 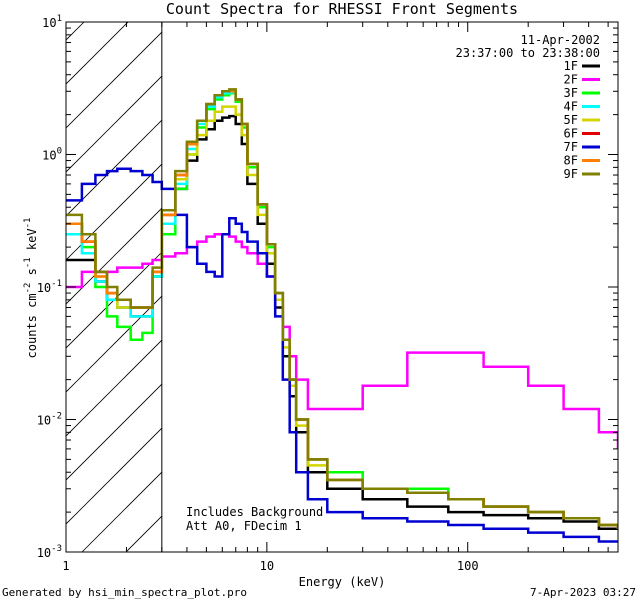 I want to click on legend-label-2F: 2F, so click(x=571, y=80).